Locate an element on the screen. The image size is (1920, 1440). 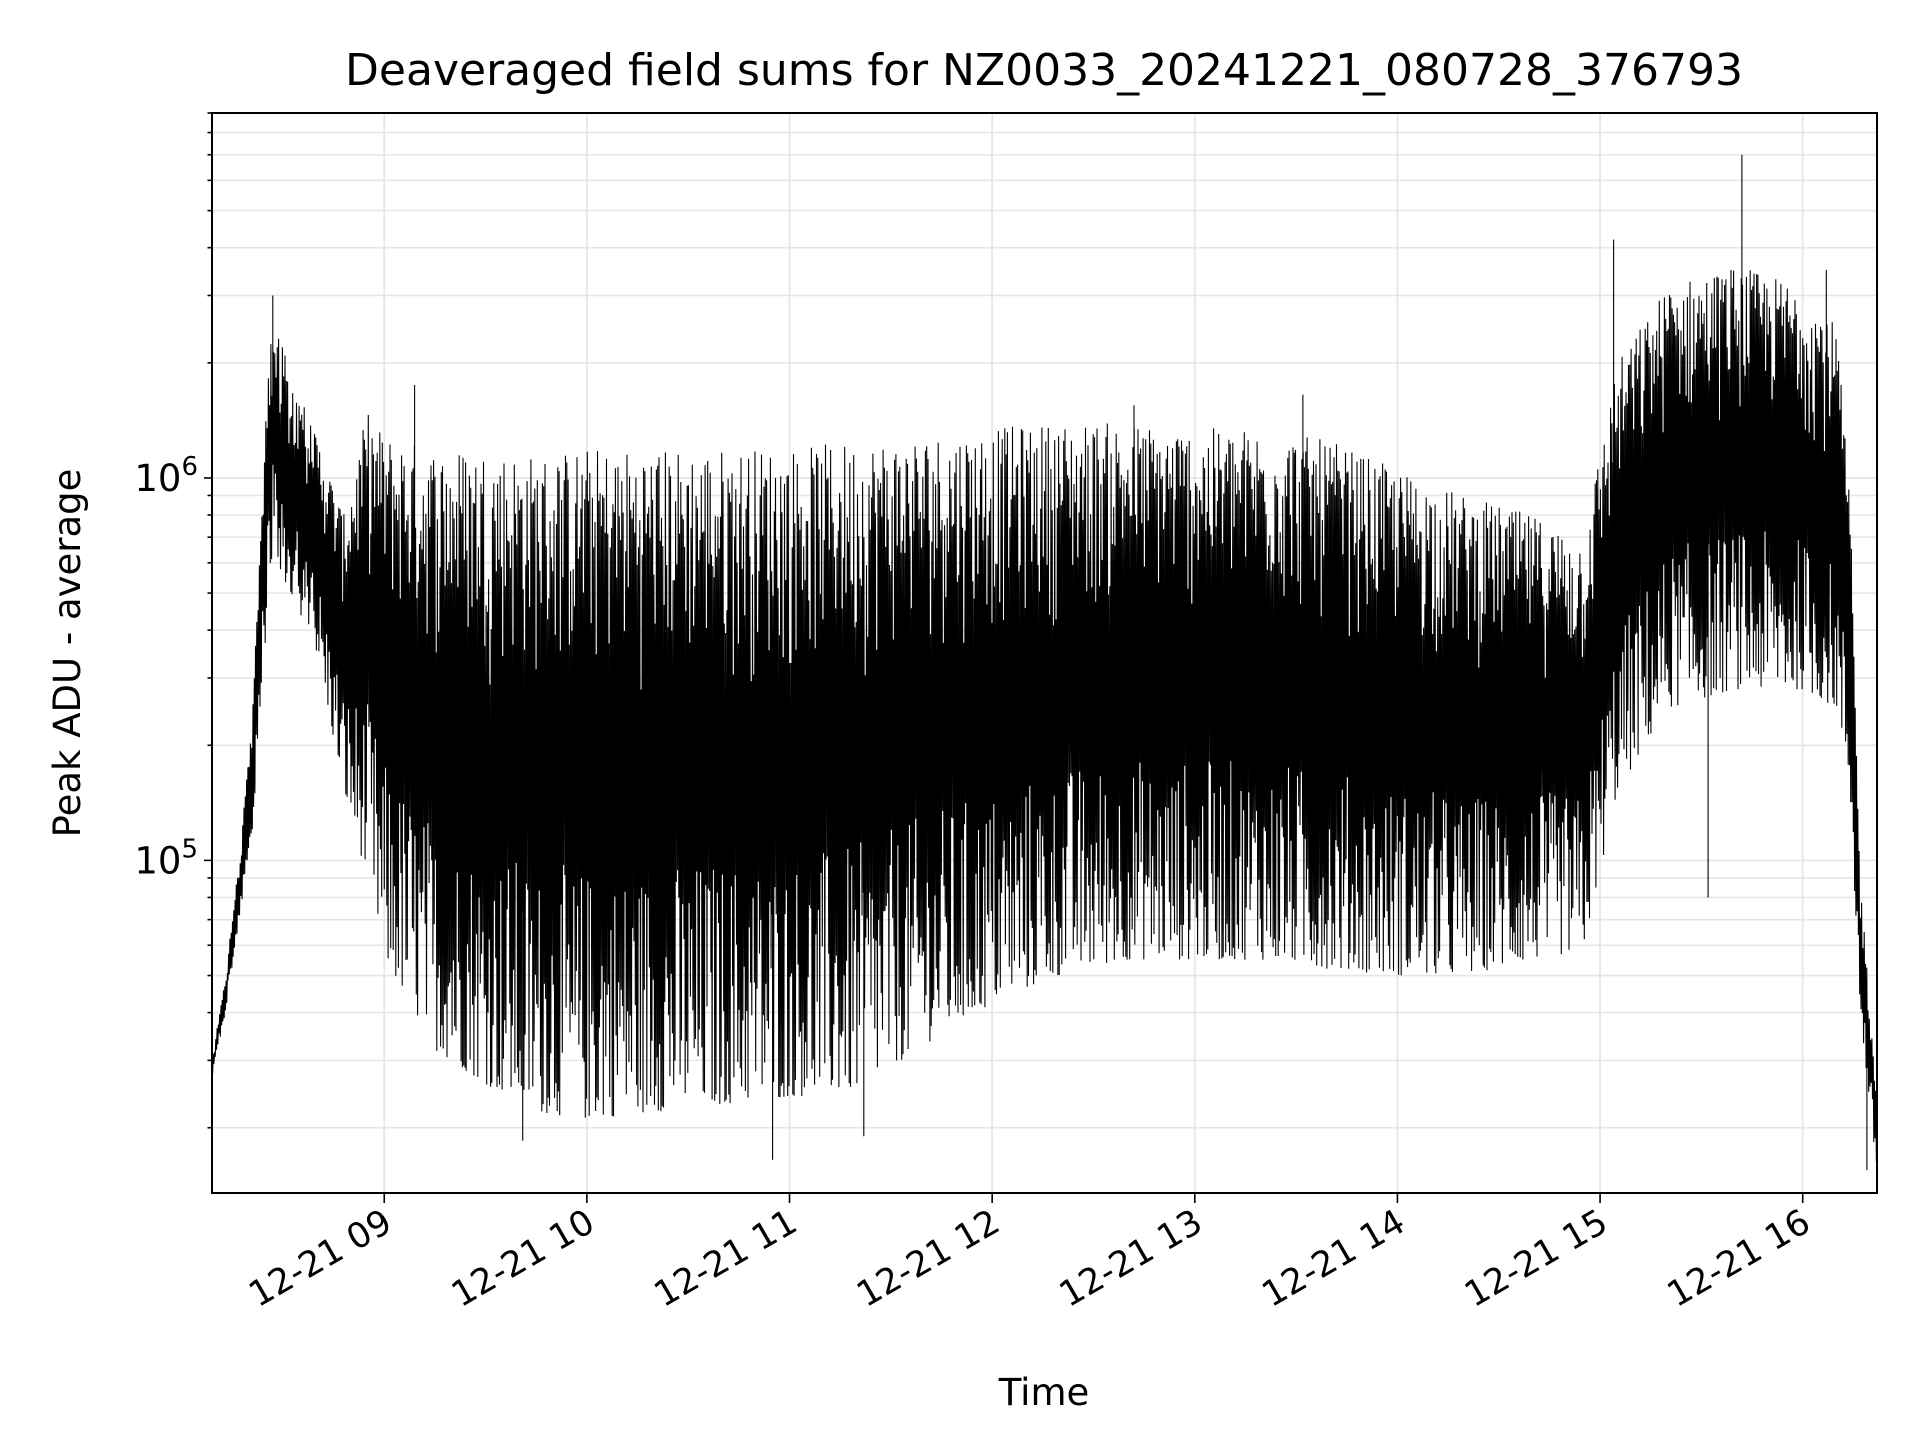
y-tick-label: 10⁶ is located at coordinates (166, 476).